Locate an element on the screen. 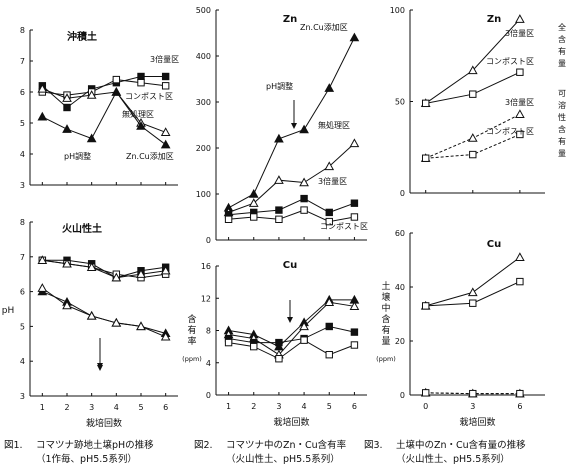  y-tick-label: 200 is located at coordinates (203, 148).